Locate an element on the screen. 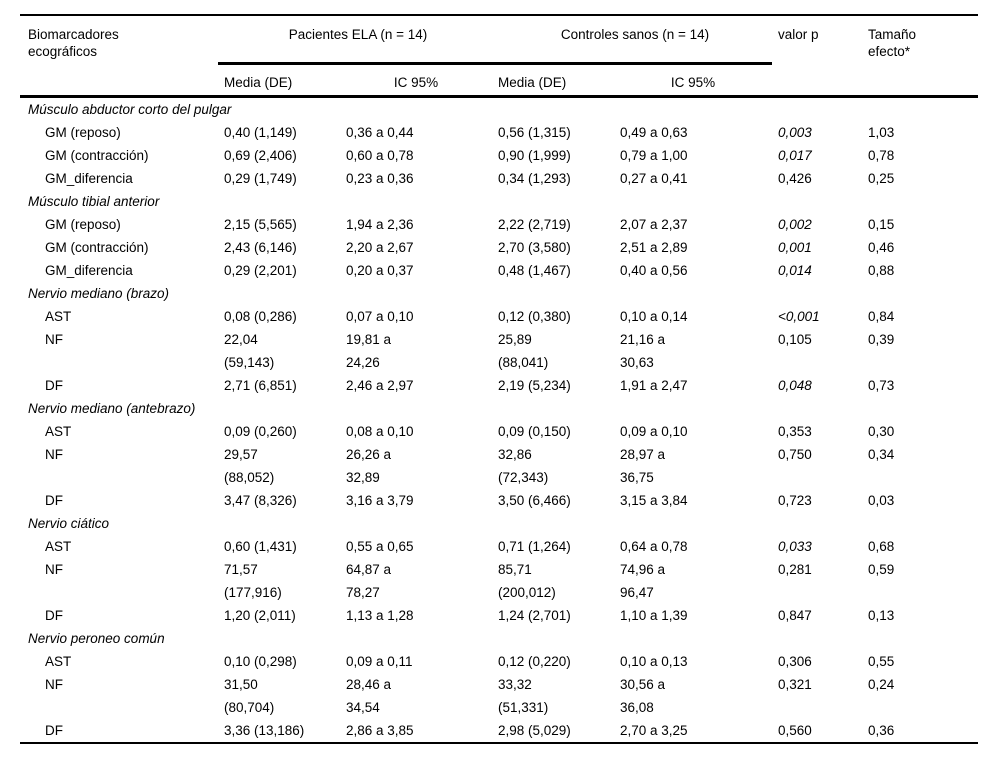 The width and height of the screenshot is (1000, 758). cell-ela-ci95: 0,09 a 0,11 is located at coordinates (379, 661).